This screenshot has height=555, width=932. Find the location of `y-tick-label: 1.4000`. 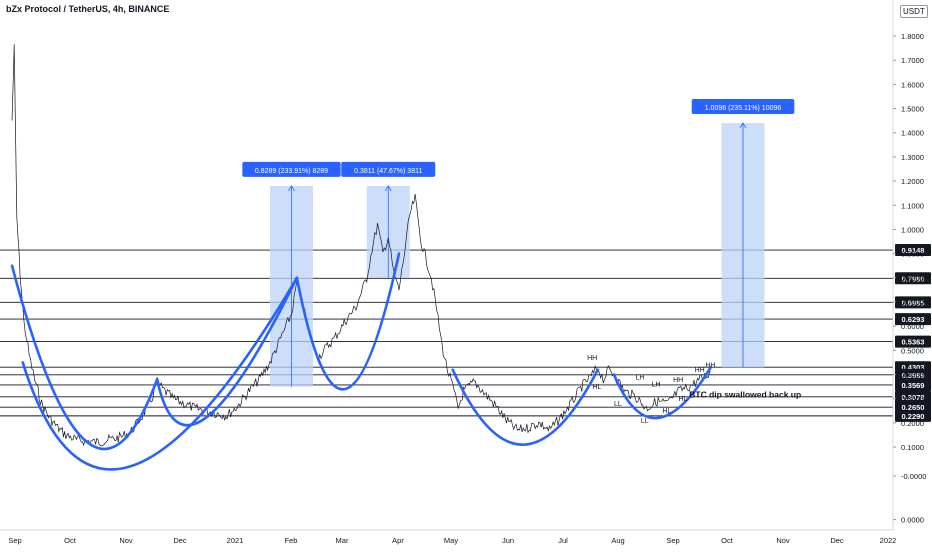

y-tick-label: 1.4000 is located at coordinates (912, 133).